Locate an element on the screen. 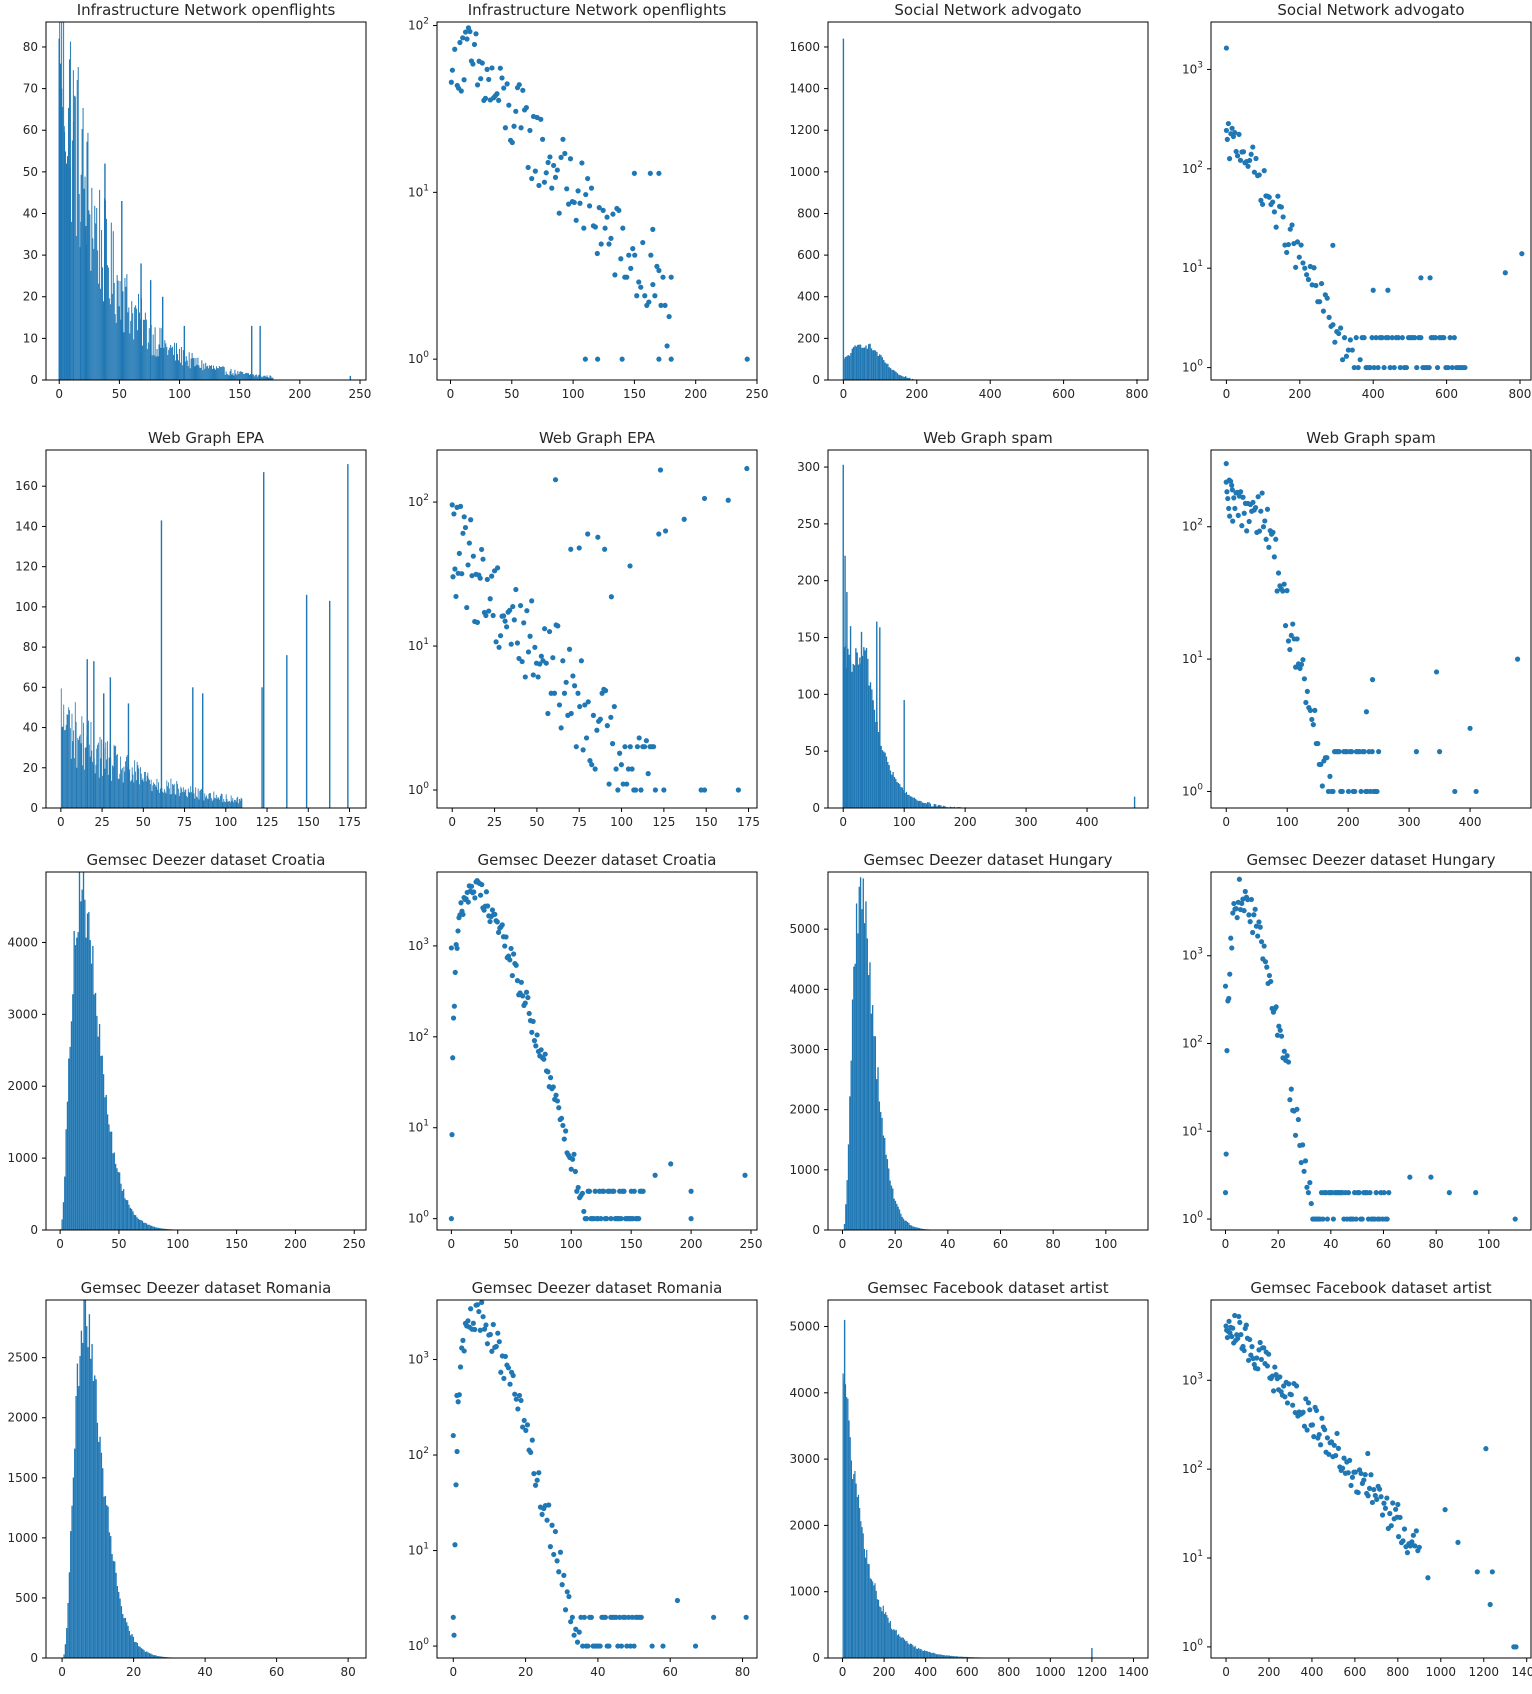 Image resolution: width=1532 pixels, height=1694 pixels. y-tick-label: 10³ is located at coordinates (418, 945).